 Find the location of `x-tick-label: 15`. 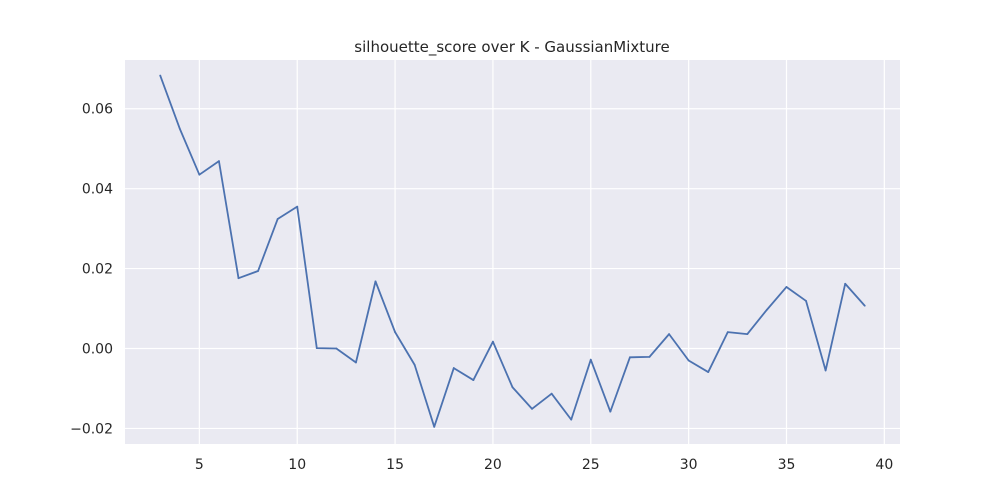

x-tick-label: 15 is located at coordinates (395, 465).